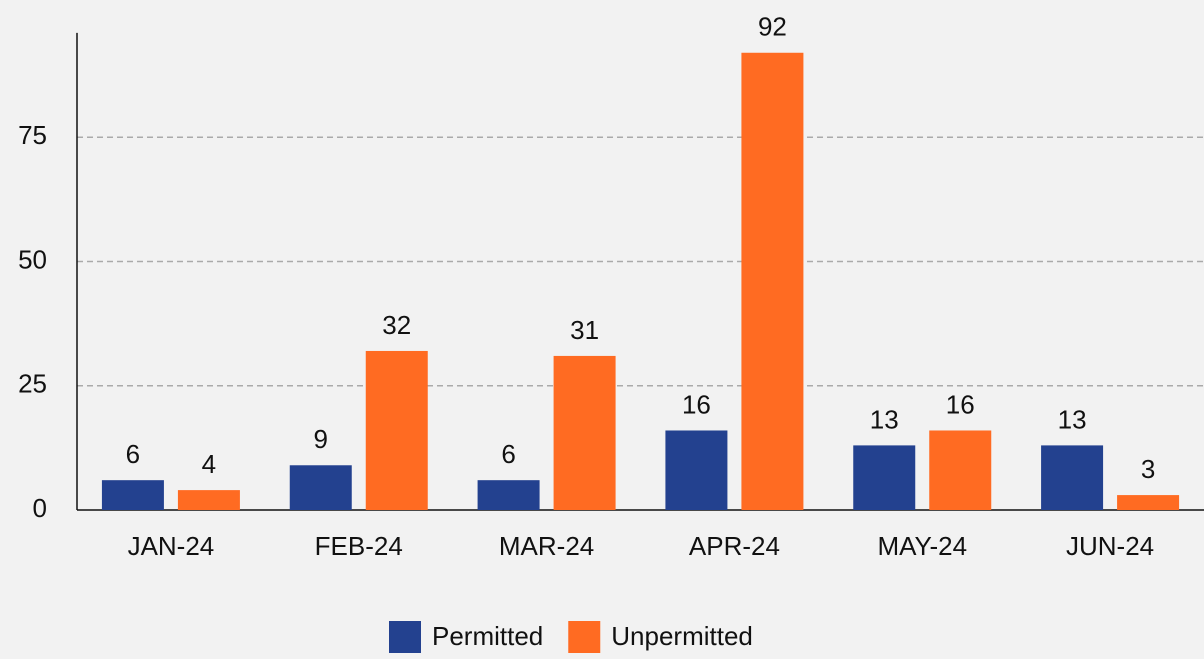  What do you see at coordinates (321, 439) in the screenshot?
I see `value-label: 9` at bounding box center [321, 439].